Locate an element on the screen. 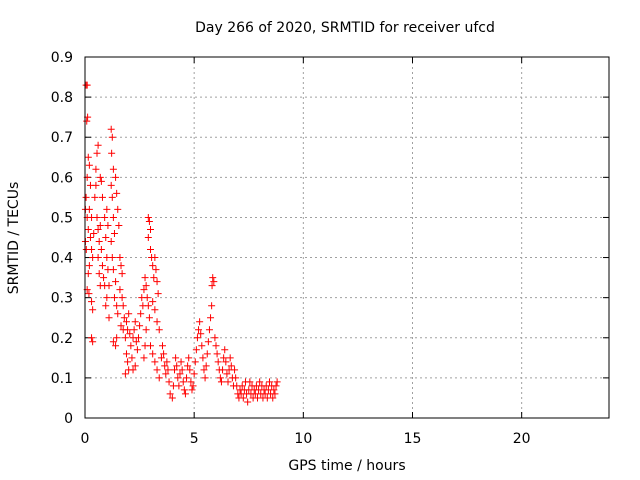 Image resolution: width=640 pixels, height=480 pixels. x-tick-label: 10 is located at coordinates (303, 439).